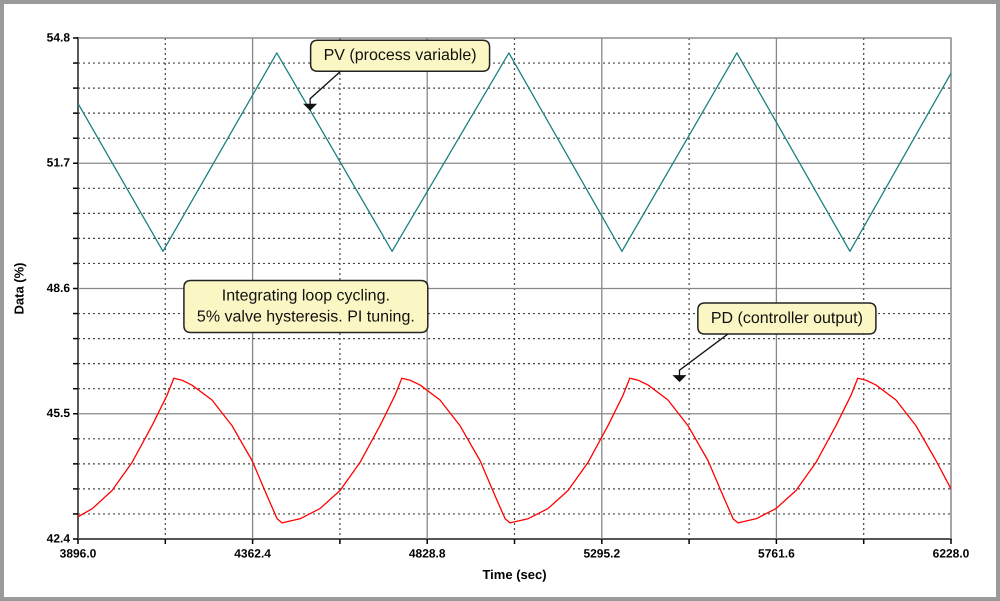 Image resolution: width=1000 pixels, height=601 pixels. Describe the element at coordinates (58, 413) in the screenshot. I see `y-tick-label: 45.5` at that location.